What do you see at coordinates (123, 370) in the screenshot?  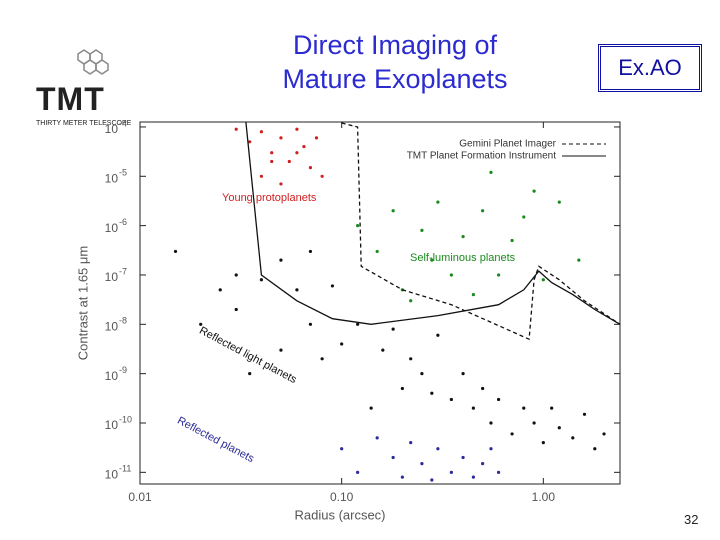 I see `y-tick-exponent: -9` at bounding box center [123, 370].